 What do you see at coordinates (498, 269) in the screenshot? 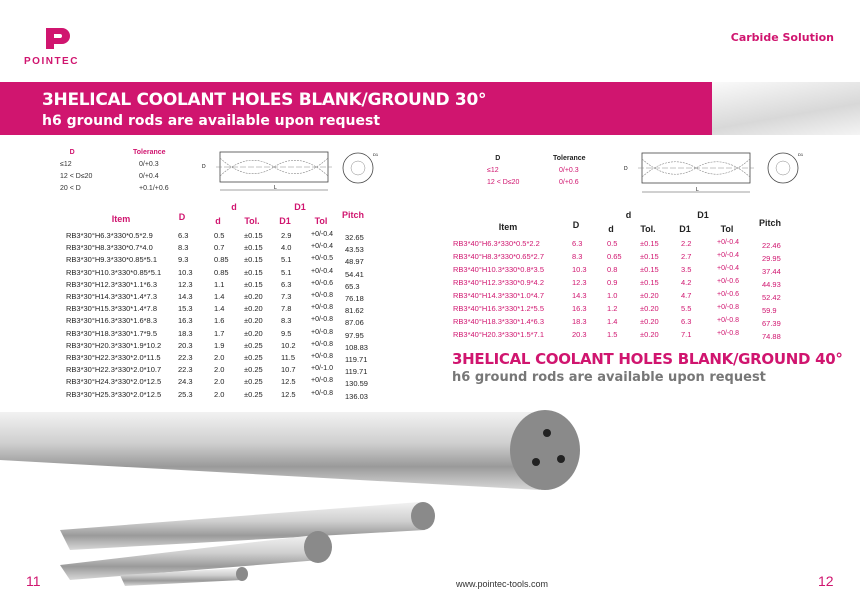
I see `item-code: RB3*40°H10.3*330*0.8*3.5` at bounding box center [498, 269].